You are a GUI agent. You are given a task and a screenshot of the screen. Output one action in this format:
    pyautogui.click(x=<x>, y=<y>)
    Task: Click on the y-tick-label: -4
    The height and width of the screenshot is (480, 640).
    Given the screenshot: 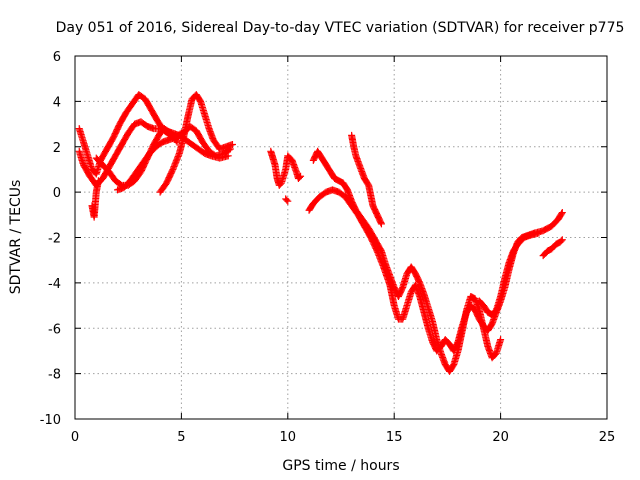 What is the action you would take?
    pyautogui.click(x=54, y=284)
    